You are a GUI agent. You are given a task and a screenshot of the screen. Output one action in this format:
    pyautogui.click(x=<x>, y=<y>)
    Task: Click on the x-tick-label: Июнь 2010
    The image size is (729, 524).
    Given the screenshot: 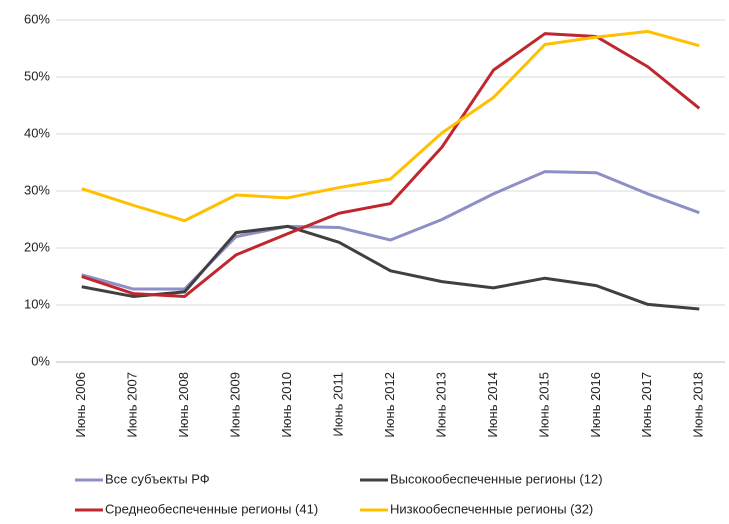 What is the action you would take?
    pyautogui.click(x=286, y=405)
    